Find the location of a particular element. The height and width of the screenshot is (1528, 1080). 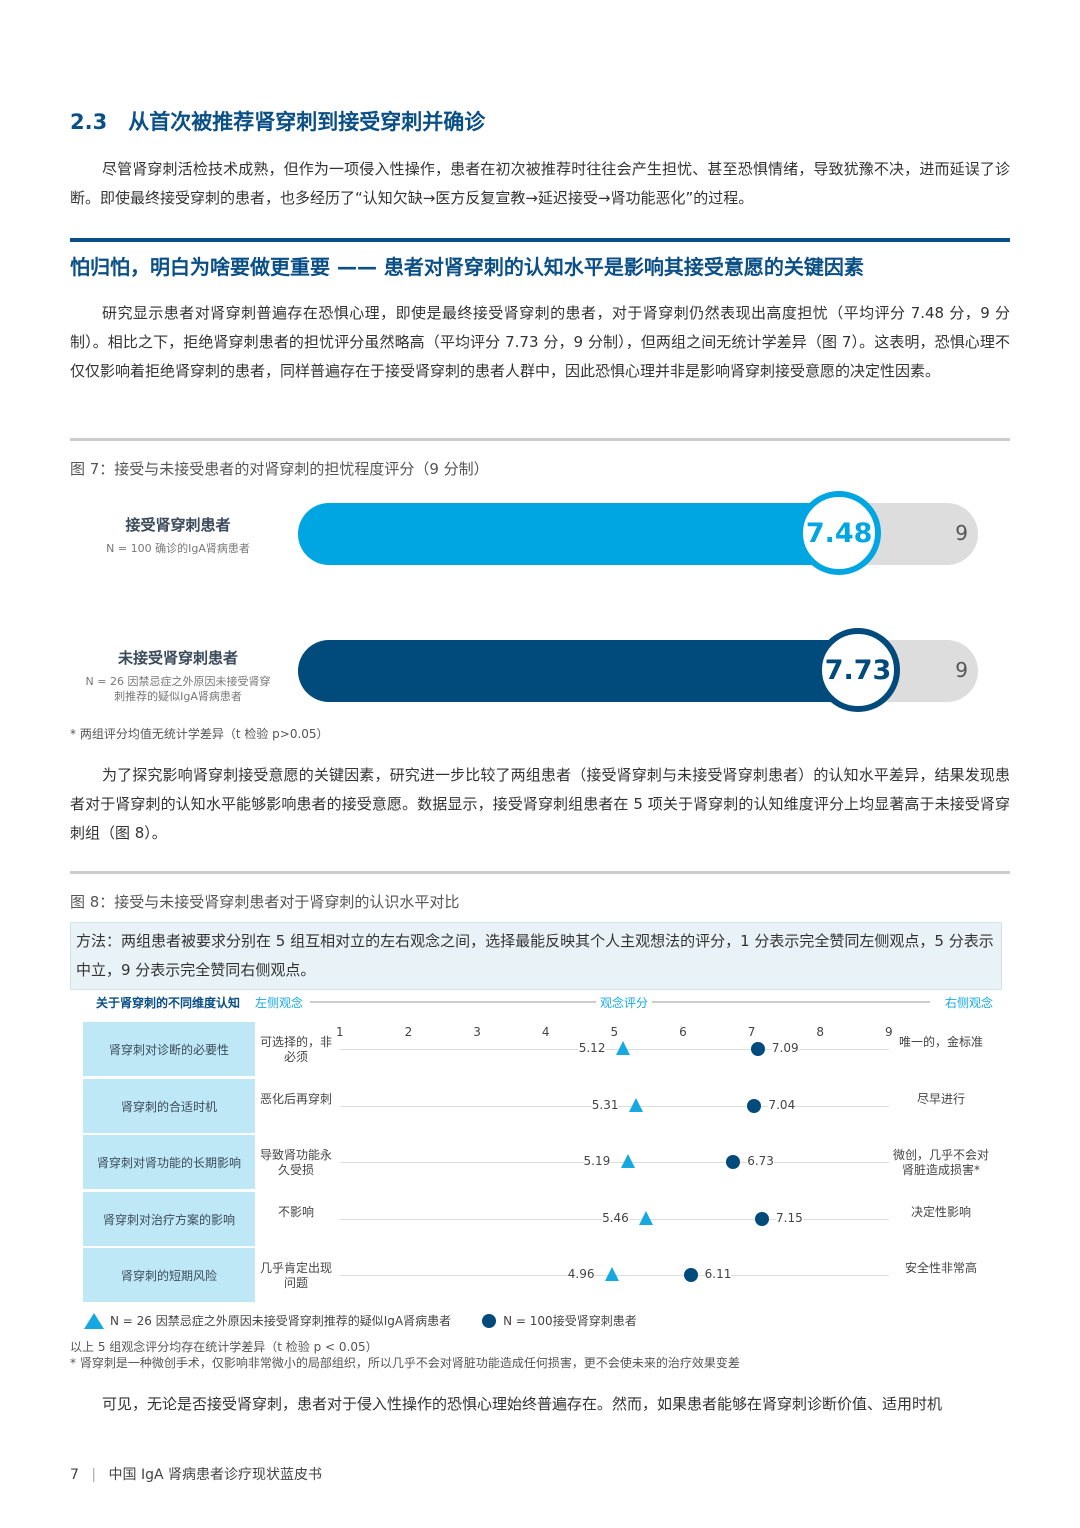

fig8-note: 以上 5 组观念评分均存在统计学差异（t 检验 p < 0.05） is located at coordinates (224, 1347).